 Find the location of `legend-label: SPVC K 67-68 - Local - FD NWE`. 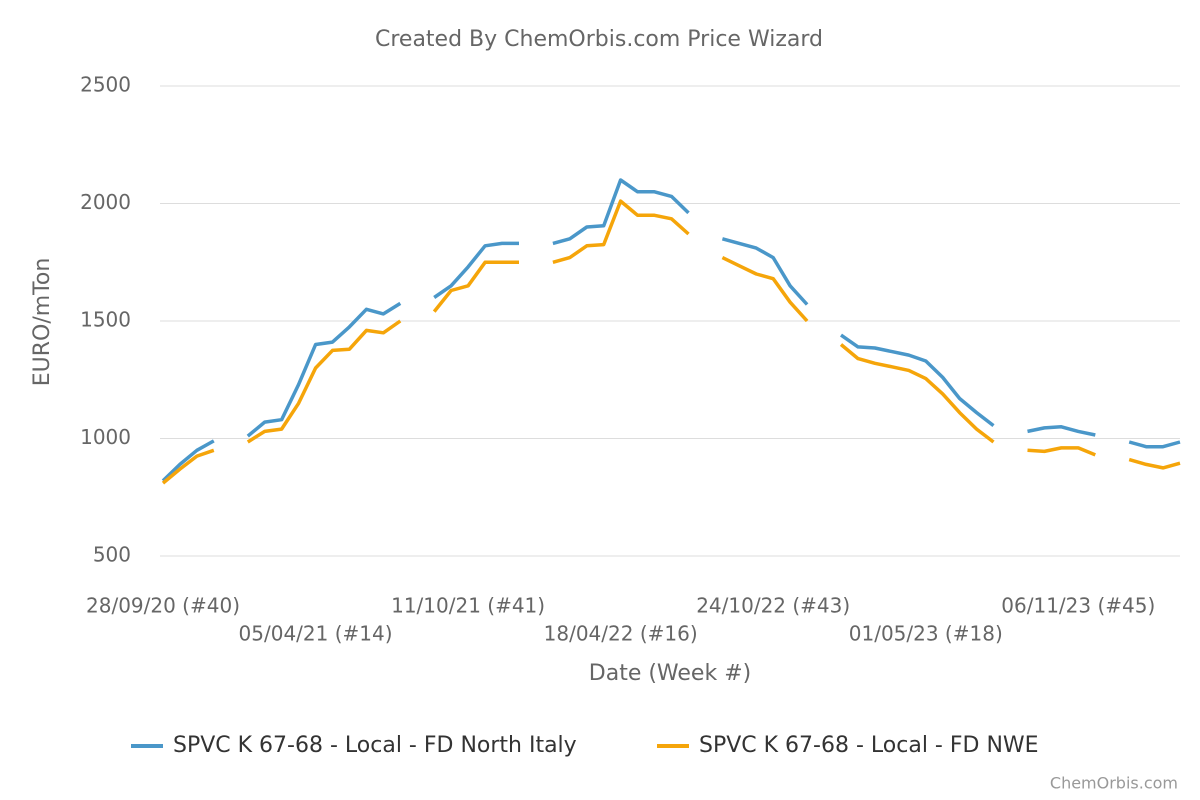

legend-label: SPVC K 67-68 - Local - FD NWE is located at coordinates (869, 745).